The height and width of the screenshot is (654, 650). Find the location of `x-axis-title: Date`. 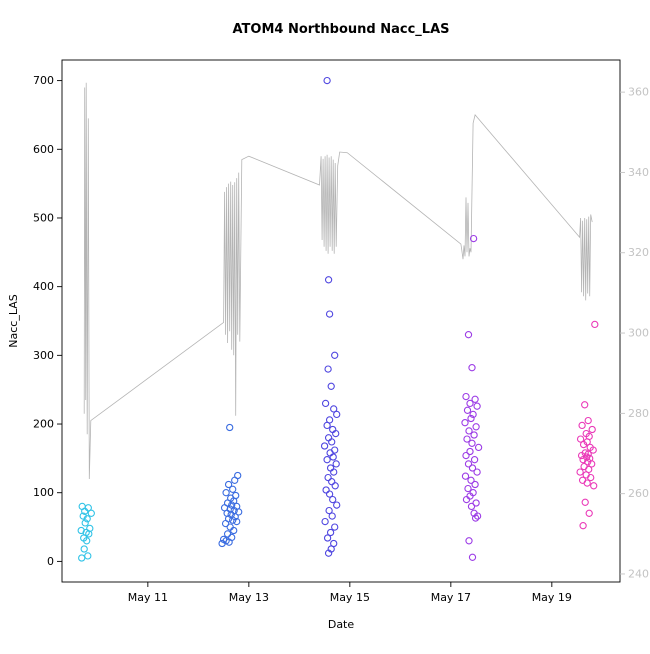

x-axis-title: Date is located at coordinates (341, 624).